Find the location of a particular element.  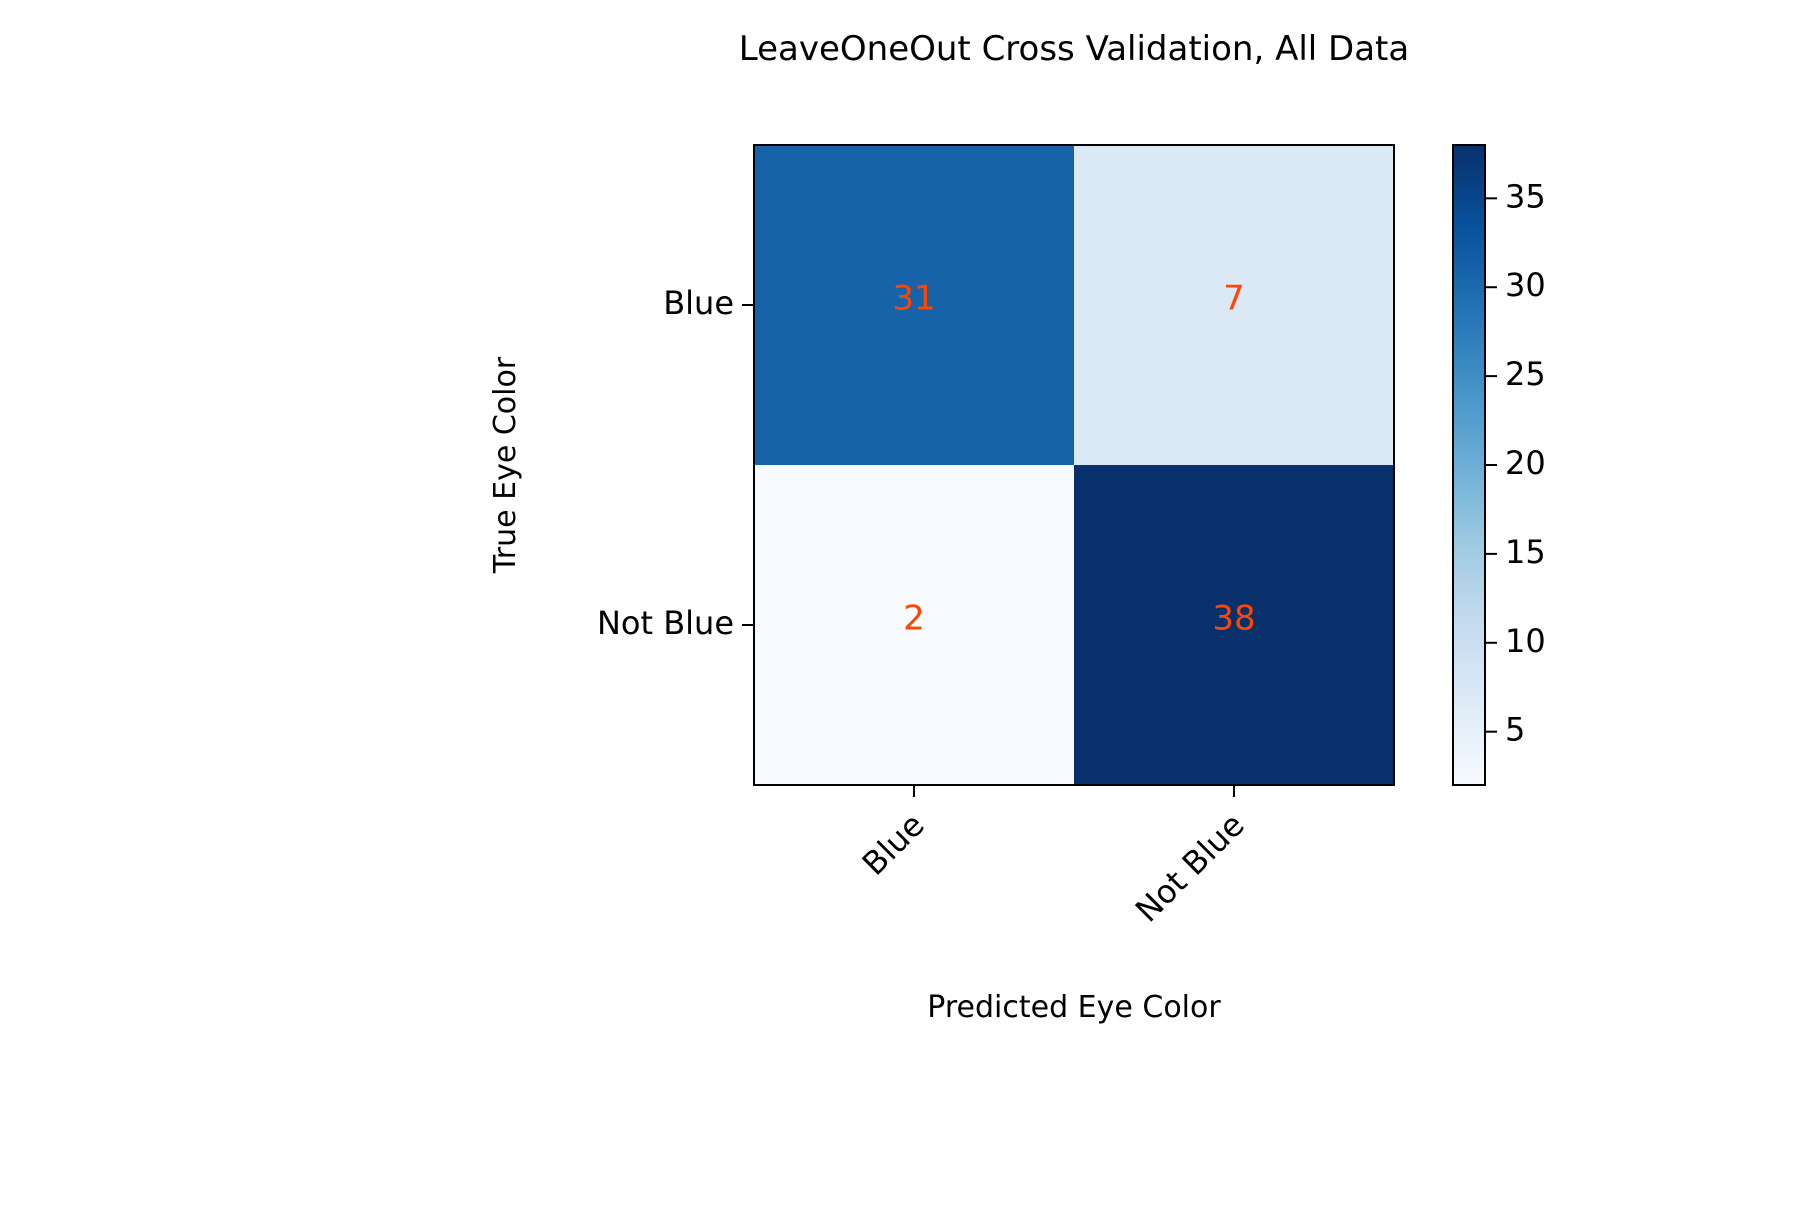

colorbar-ticks: 5 10 15 20 25 30 35 is located at coordinates (1515, 463).